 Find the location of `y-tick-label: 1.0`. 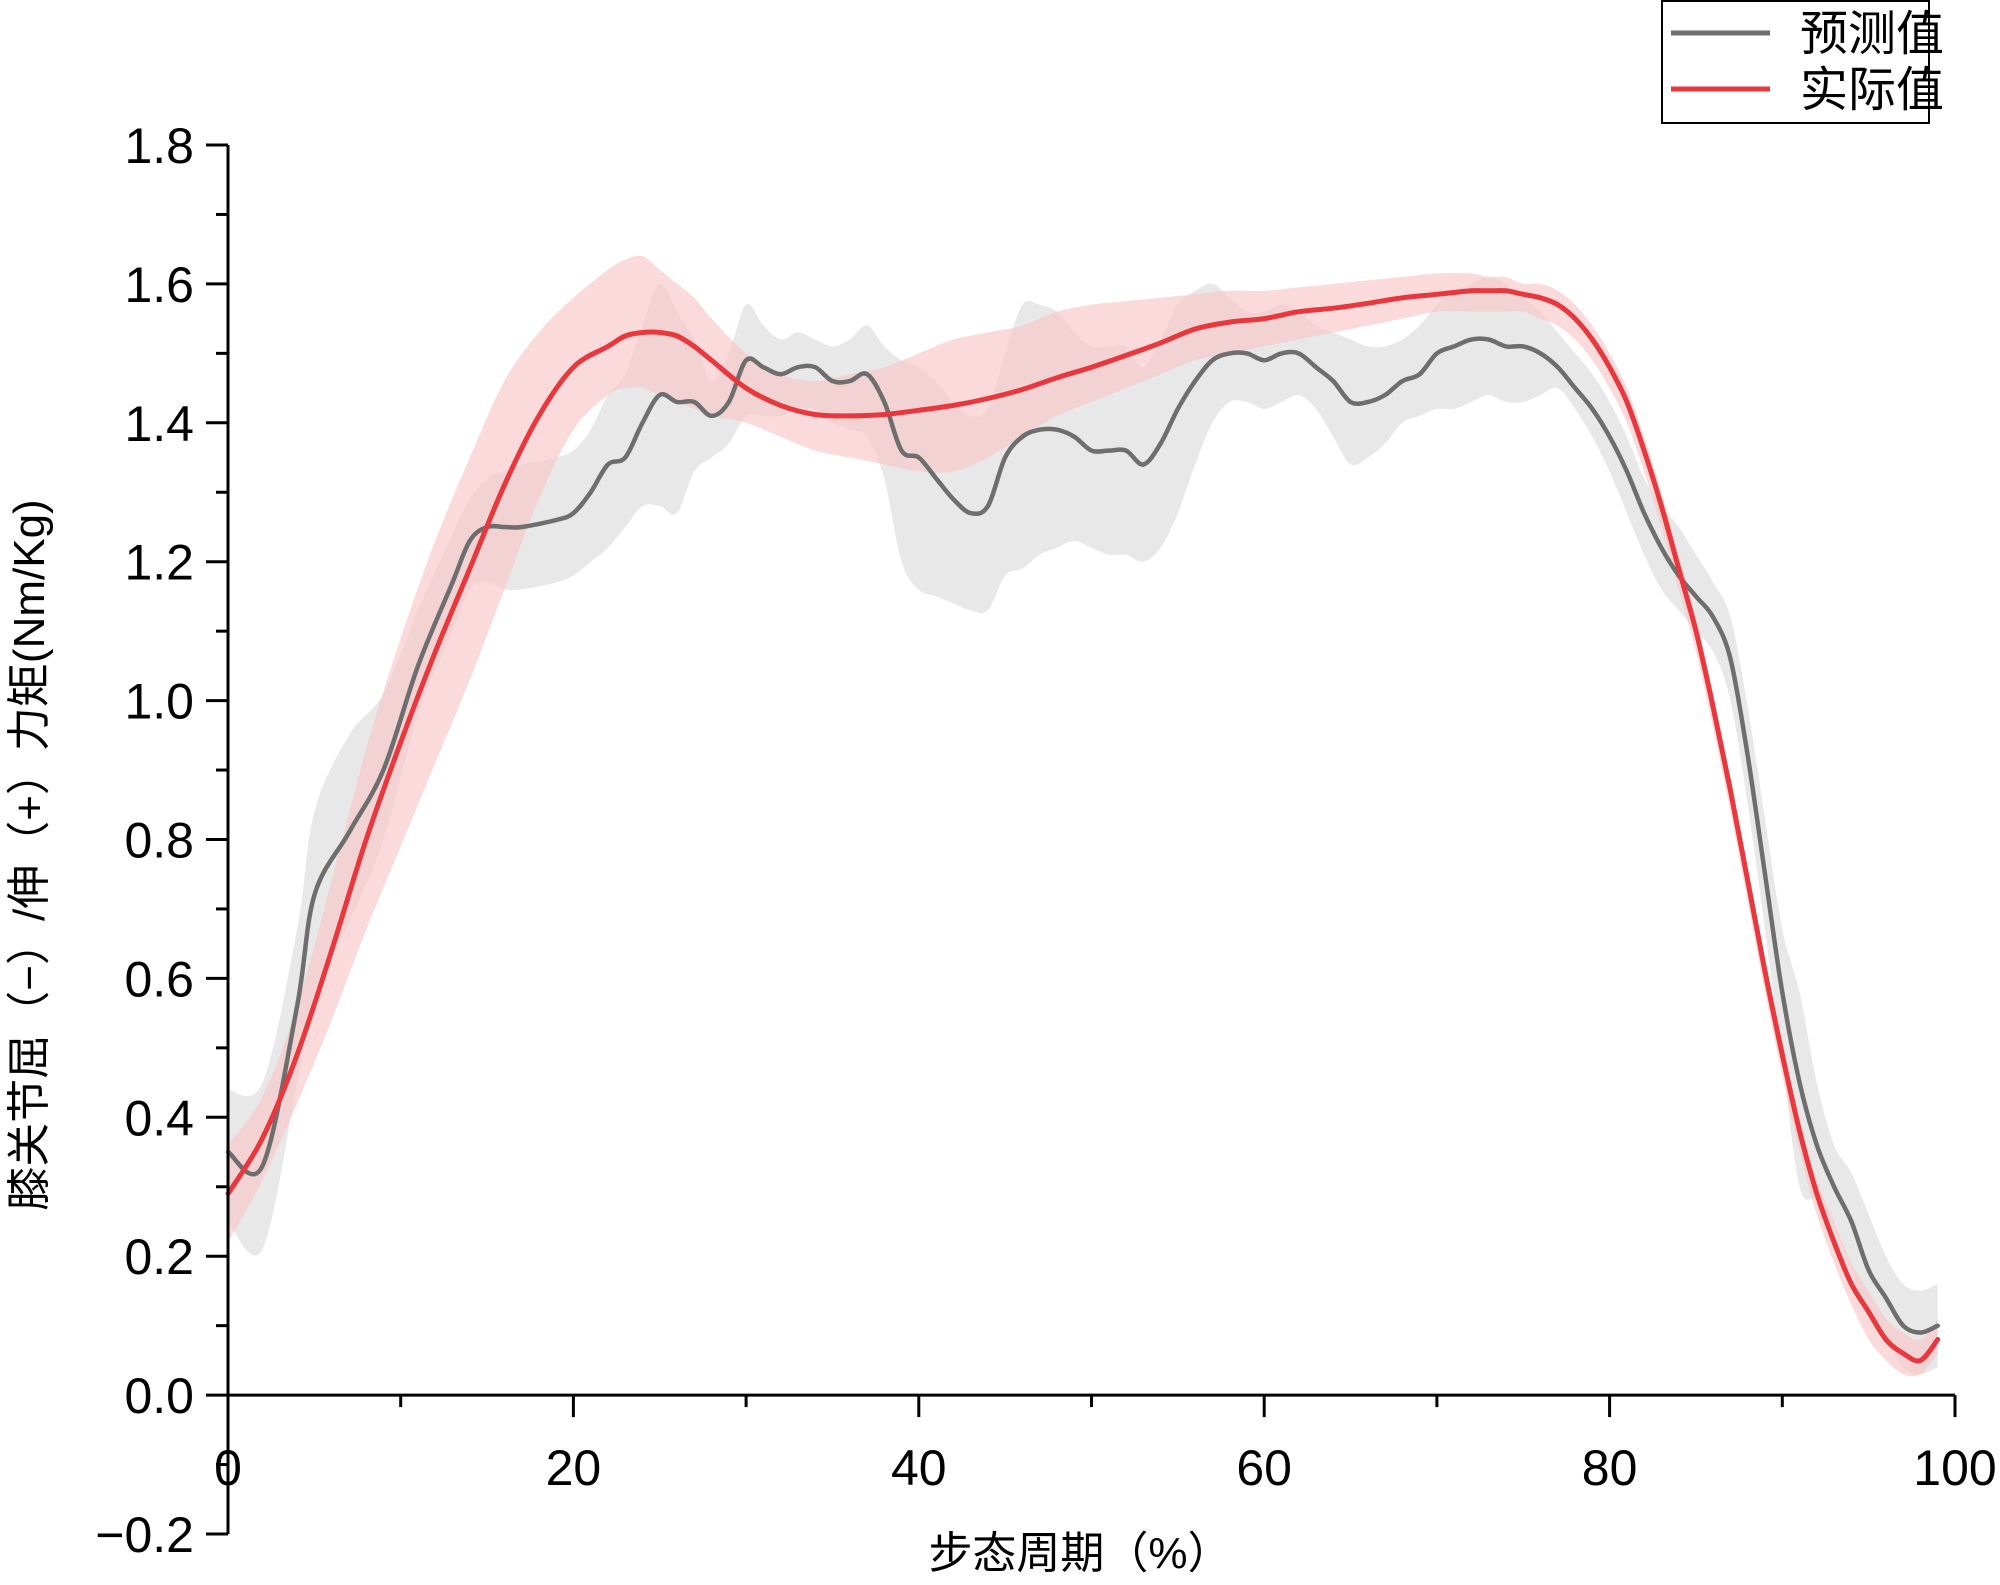

y-tick-label: 1.0 is located at coordinates (159, 702).